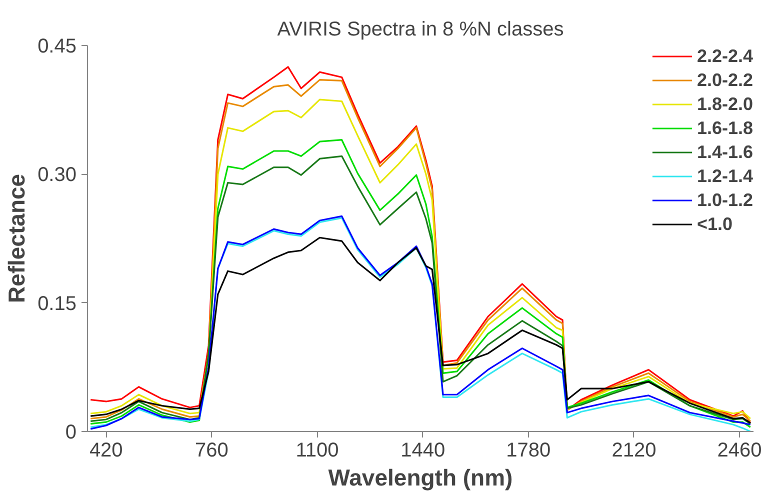 This screenshot has height=493, width=773. Describe the element at coordinates (70, 433) in the screenshot. I see `y-tick-label: 0` at that location.